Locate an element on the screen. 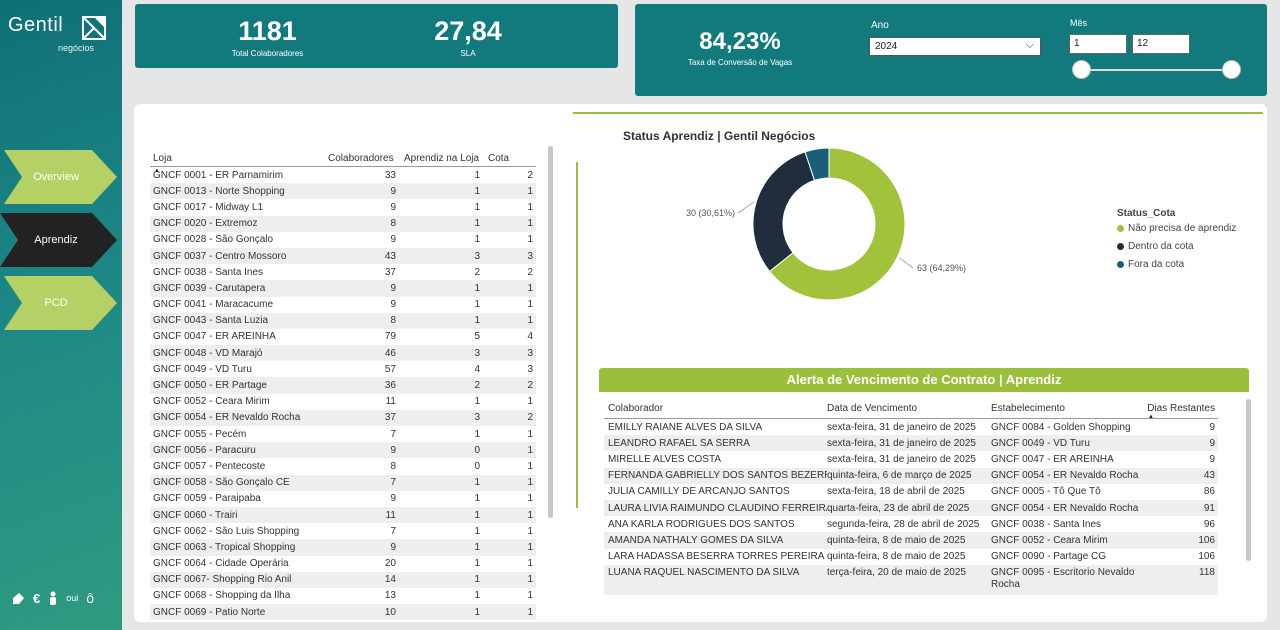  leader-line is located at coordinates (906, 263).